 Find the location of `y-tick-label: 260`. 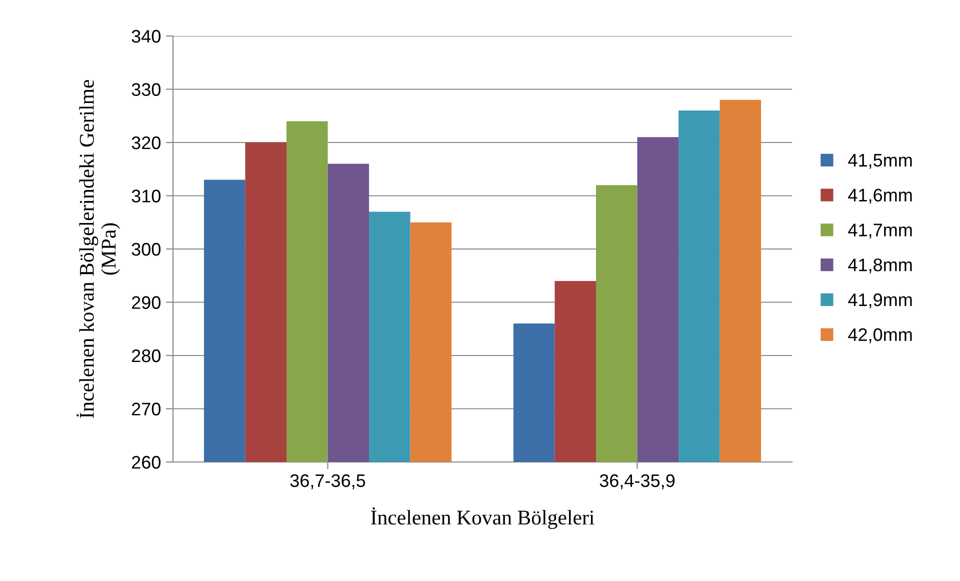

y-tick-label: 260 is located at coordinates (146, 462).